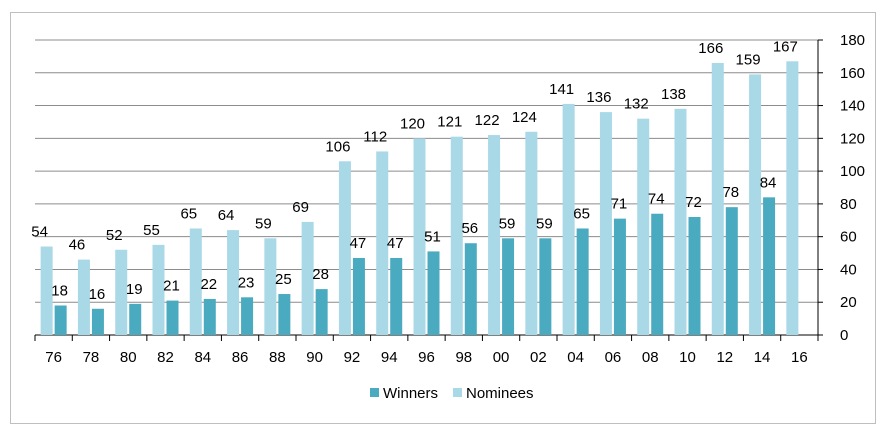  Describe the element at coordinates (598, 97) in the screenshot. I see `nominees-data-label: 136` at that location.